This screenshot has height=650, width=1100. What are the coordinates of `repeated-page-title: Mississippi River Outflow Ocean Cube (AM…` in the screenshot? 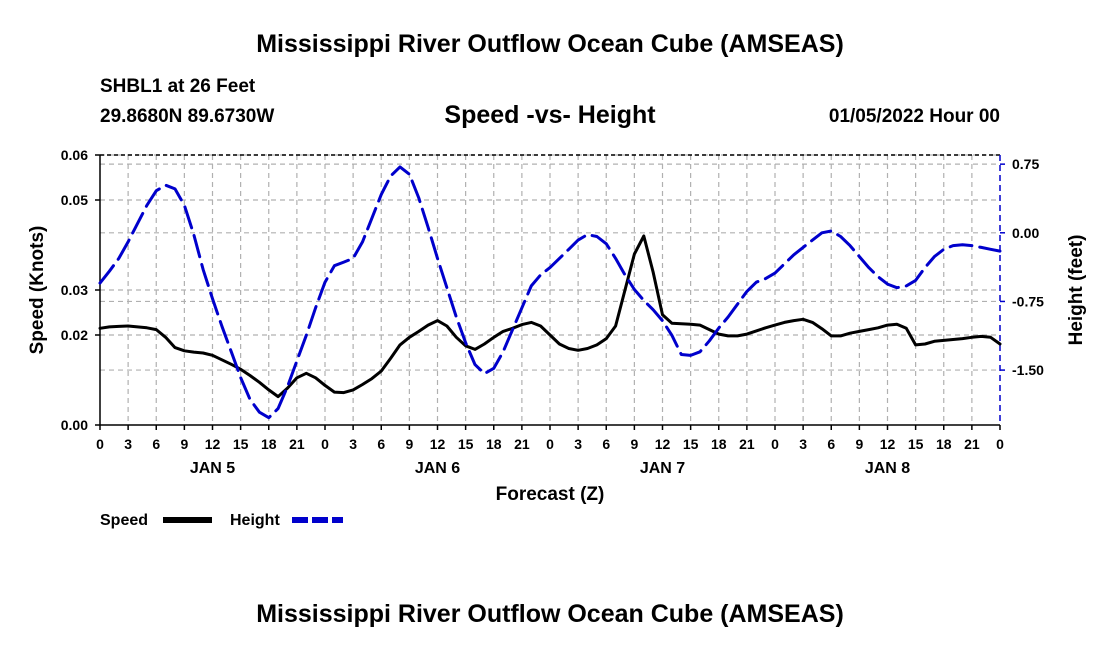 It's located at (550, 614).